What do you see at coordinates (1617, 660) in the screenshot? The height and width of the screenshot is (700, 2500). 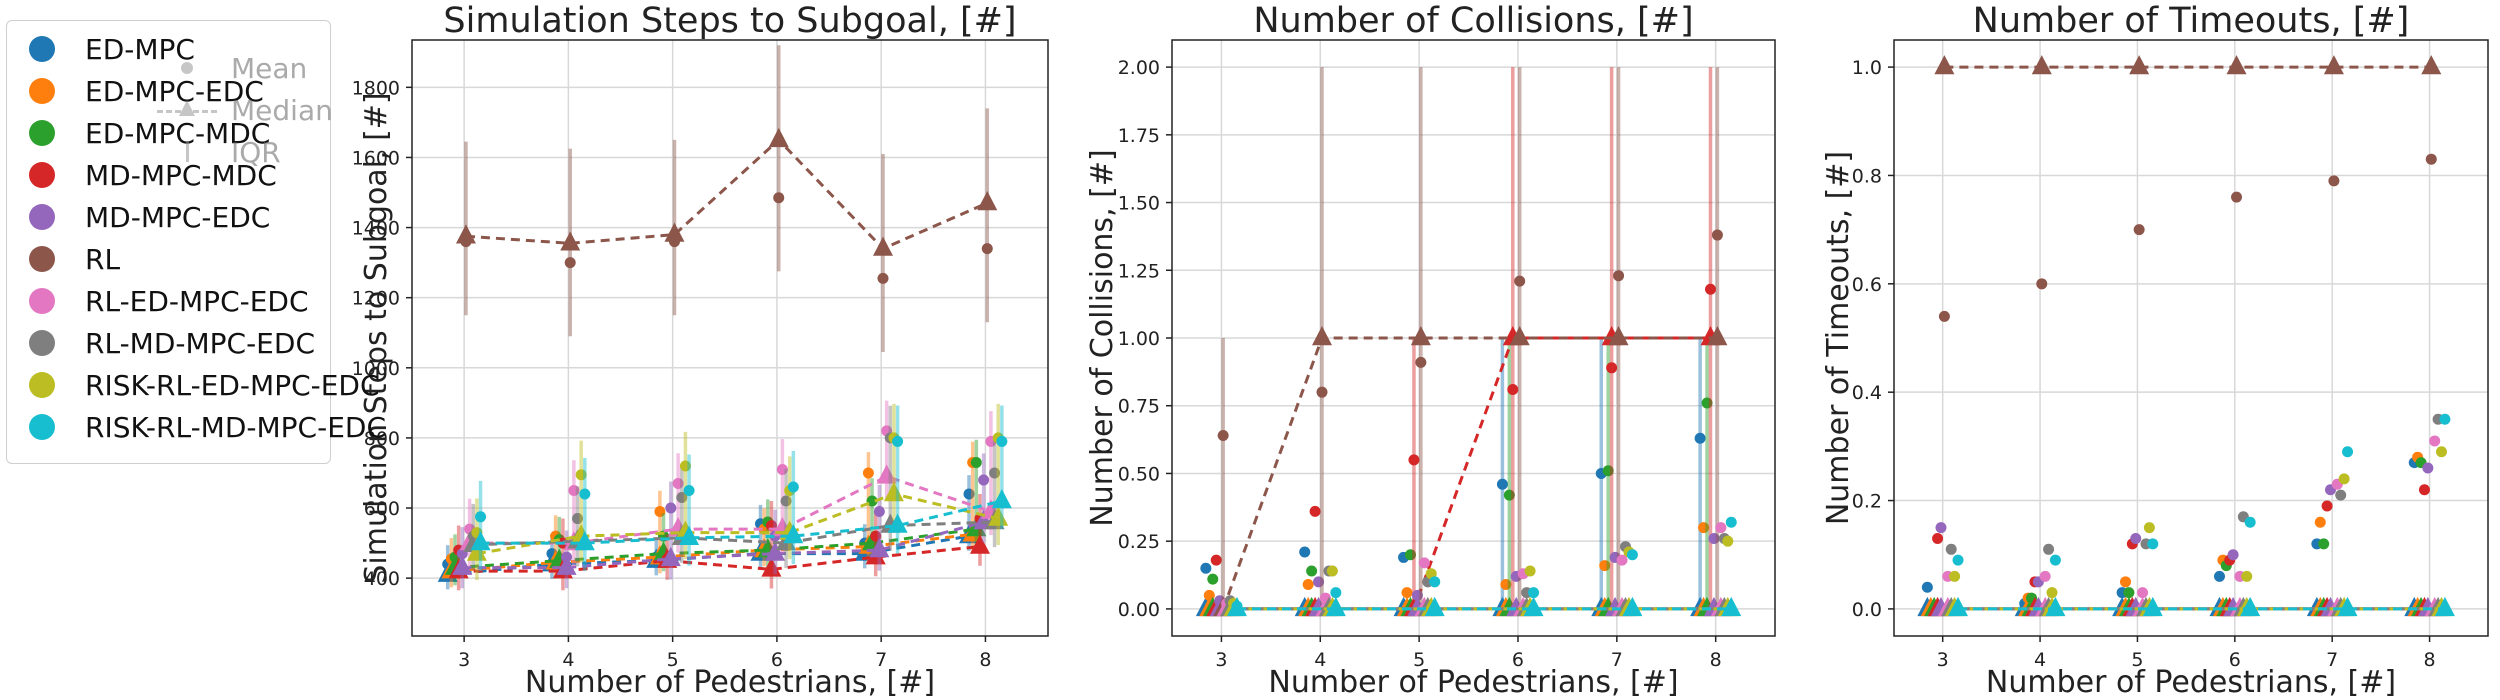 I see `x-tick-label: 7` at bounding box center [1617, 660].